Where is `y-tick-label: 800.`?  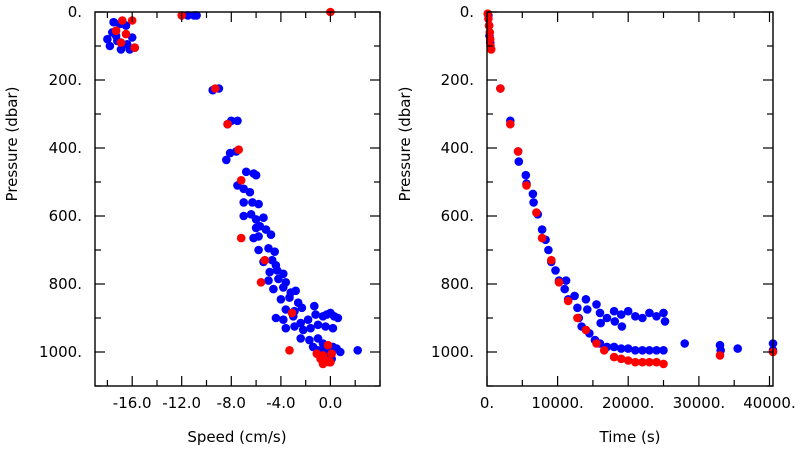 y-tick-label: 800. is located at coordinates (65, 284).